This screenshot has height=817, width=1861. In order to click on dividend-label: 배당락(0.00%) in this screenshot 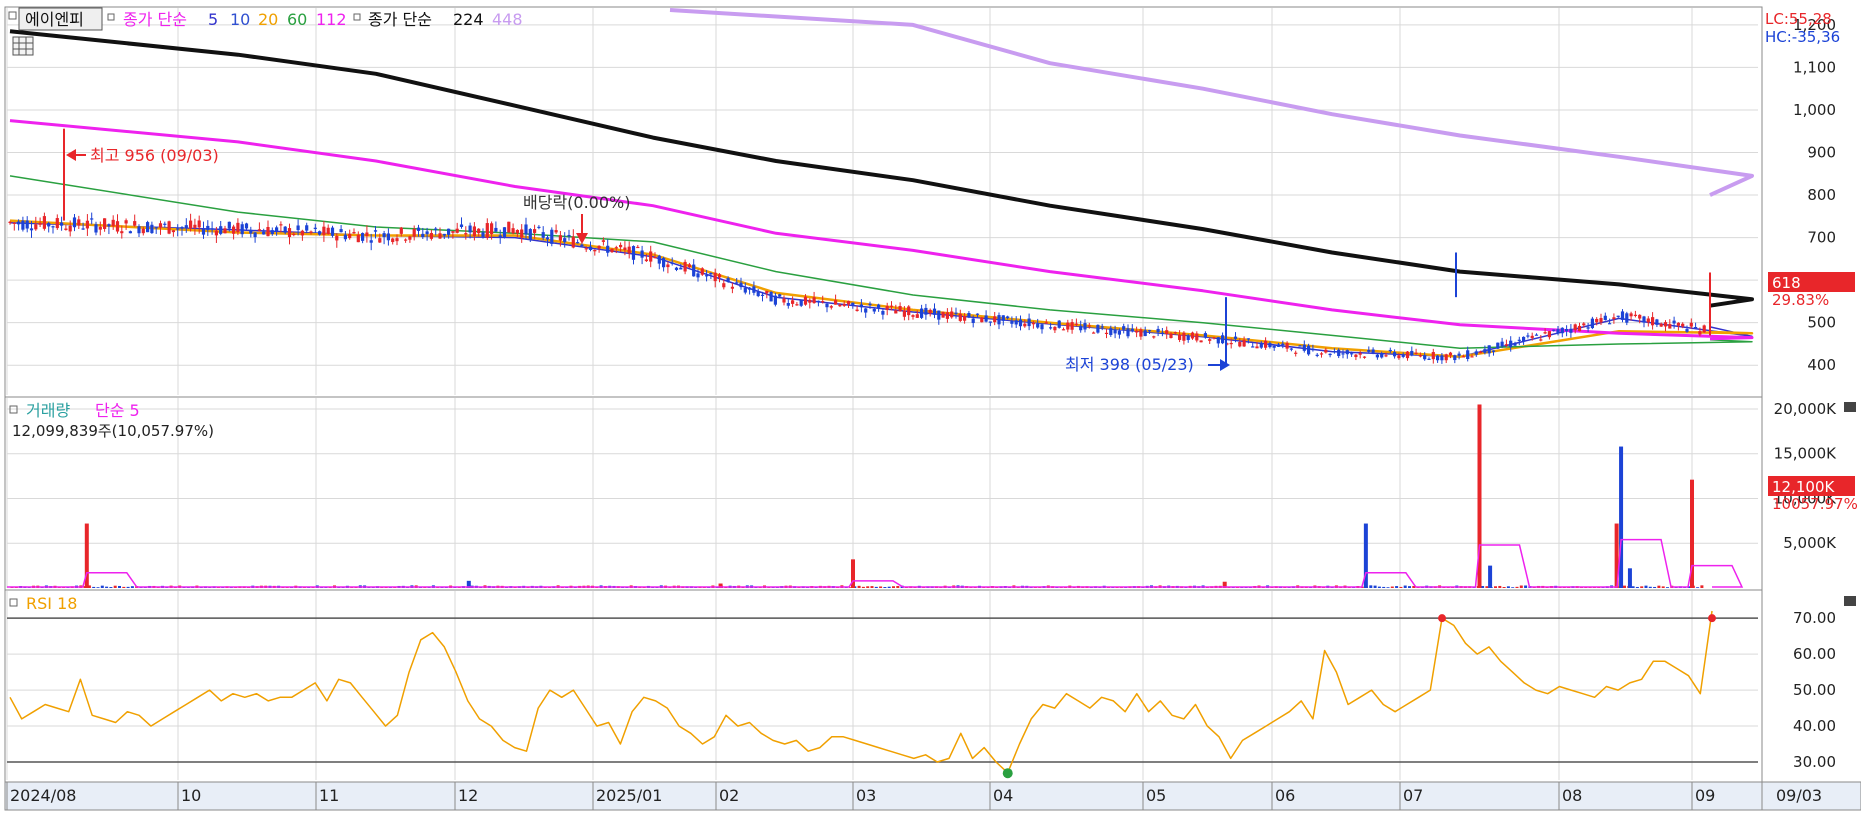, I will do `click(576, 202)`.